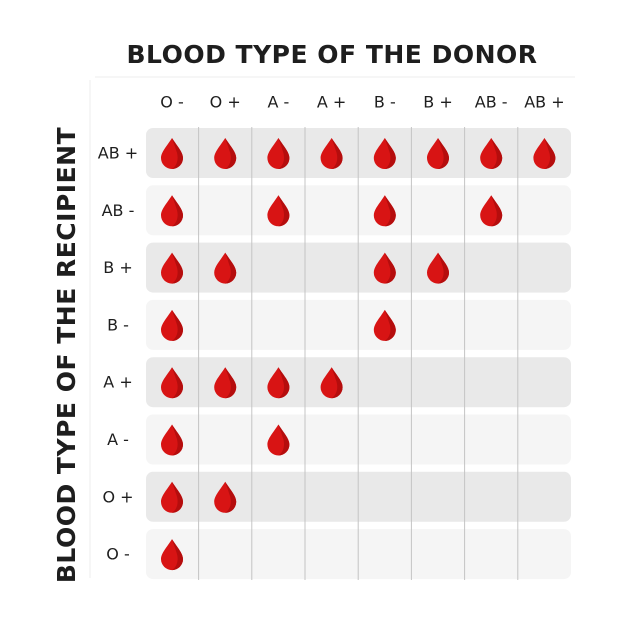 The image size is (626, 626). Describe the element at coordinates (118, 153) in the screenshot. I see `row-label: AB +` at that location.